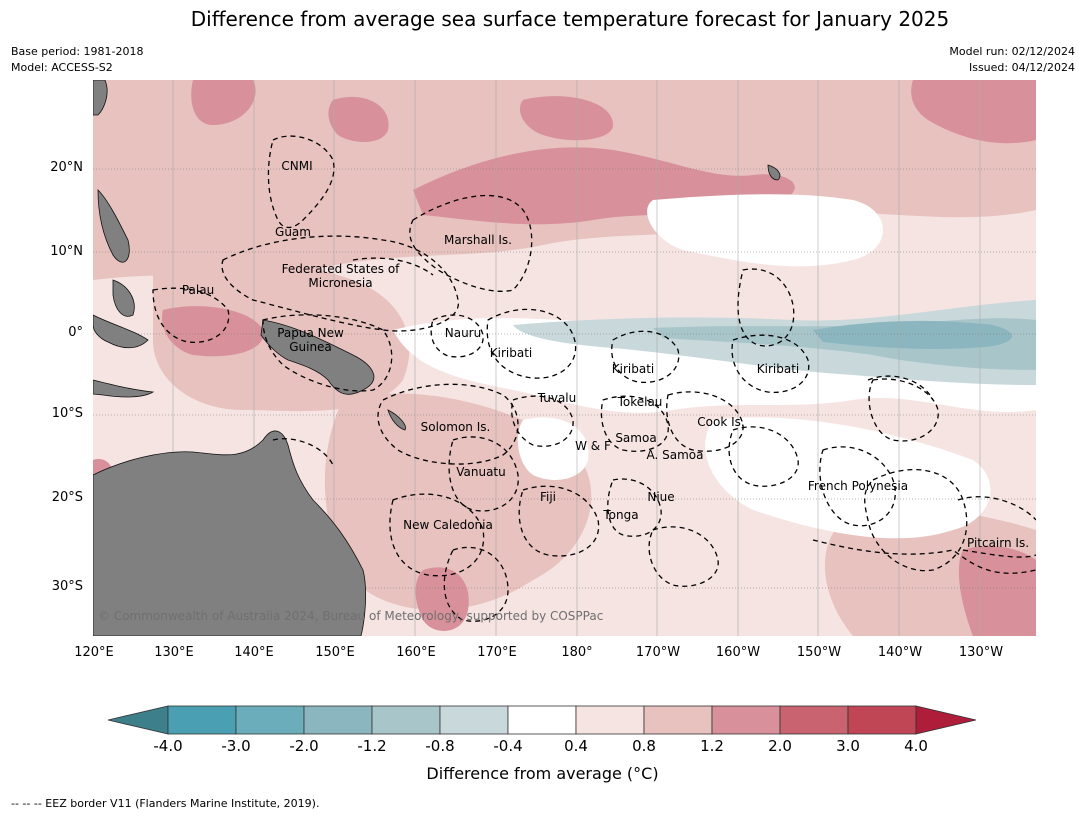 The image size is (1085, 816). I want to click on colorbar-tick-label: 3.0, so click(848, 746).